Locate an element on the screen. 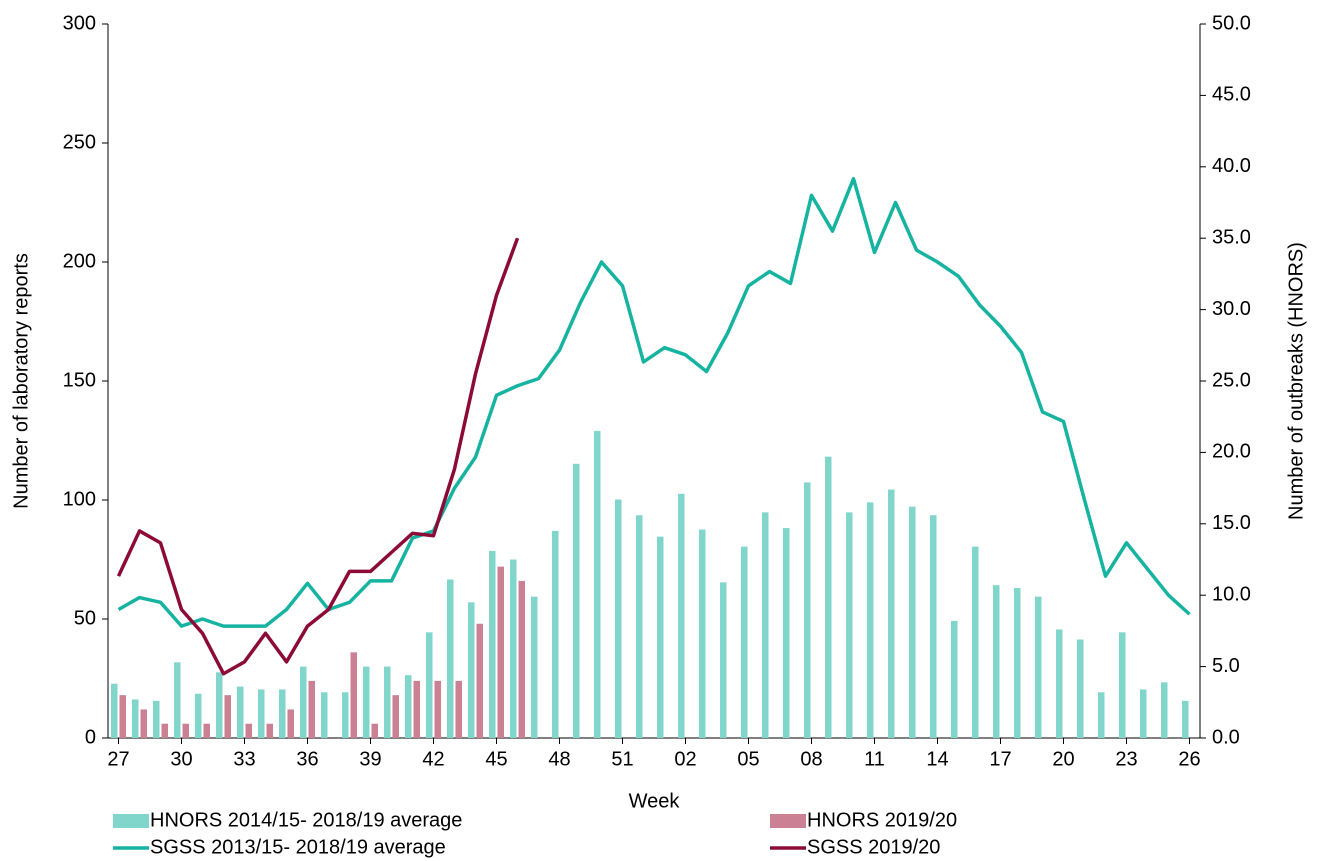  y-tick-label: 150 is located at coordinates (79, 380).